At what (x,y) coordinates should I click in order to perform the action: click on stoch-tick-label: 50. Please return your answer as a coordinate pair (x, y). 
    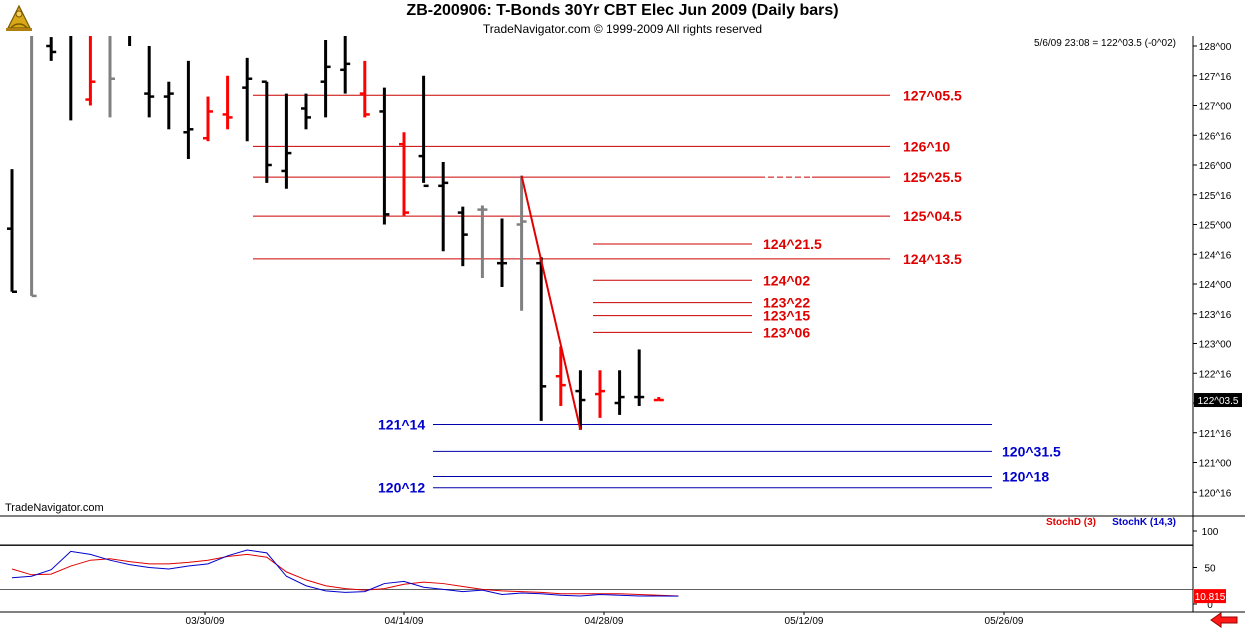
    Looking at the image, I should click on (1210, 569).